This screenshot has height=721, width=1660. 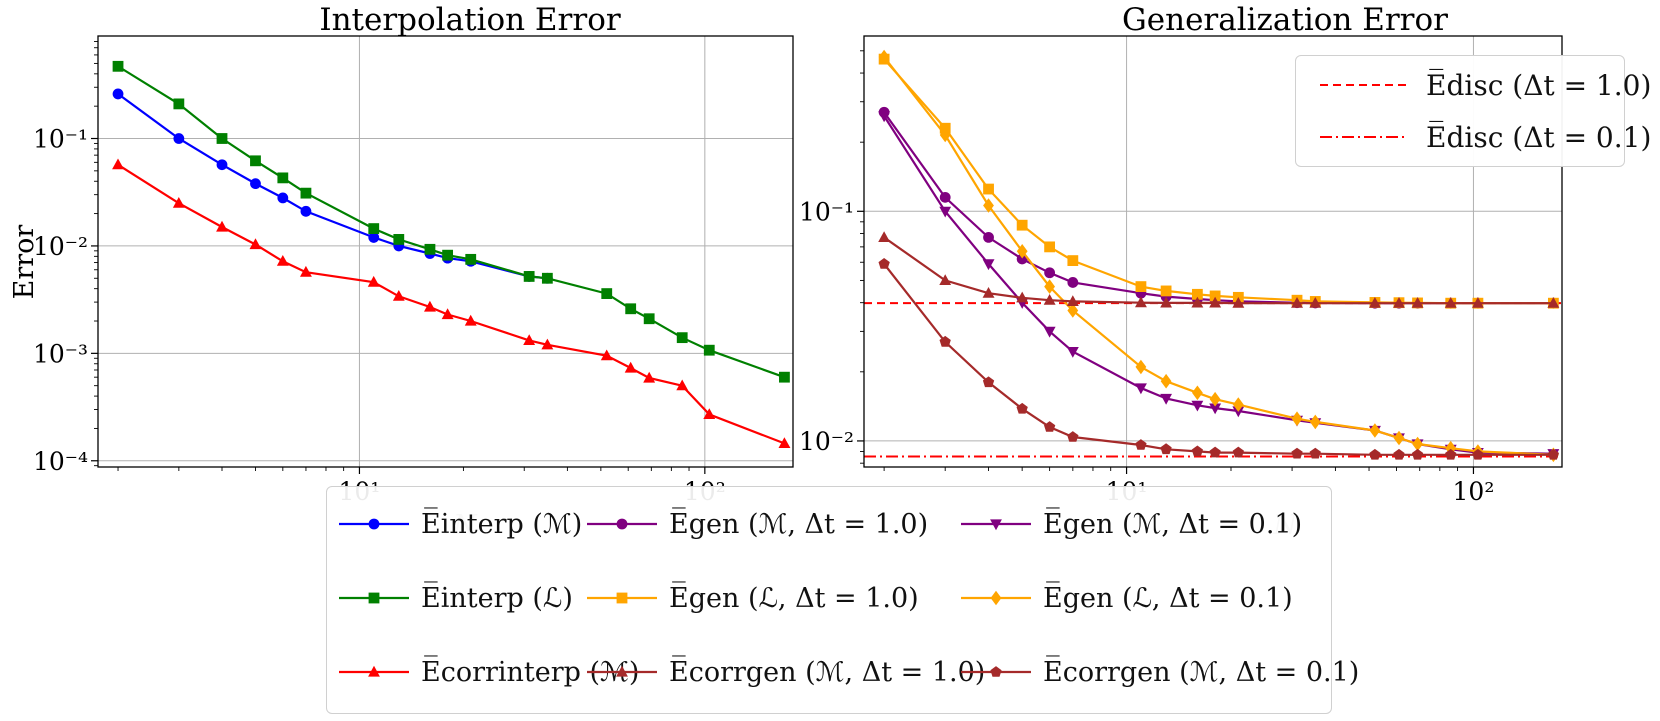 I want to click on legend-entry-gen-l-dt-01: E̅gen (ℒ, Δt = 0.1), so click(x=1126, y=598).